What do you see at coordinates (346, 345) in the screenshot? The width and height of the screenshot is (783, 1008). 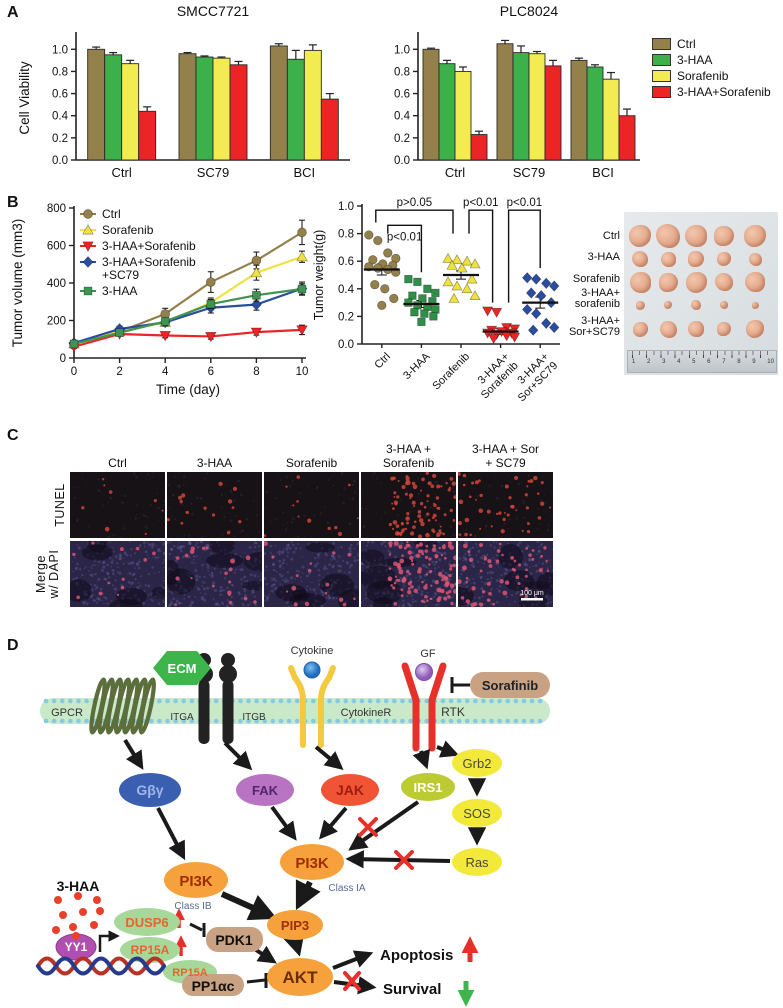 I see `y-tick-label: 0.0` at bounding box center [346, 345].